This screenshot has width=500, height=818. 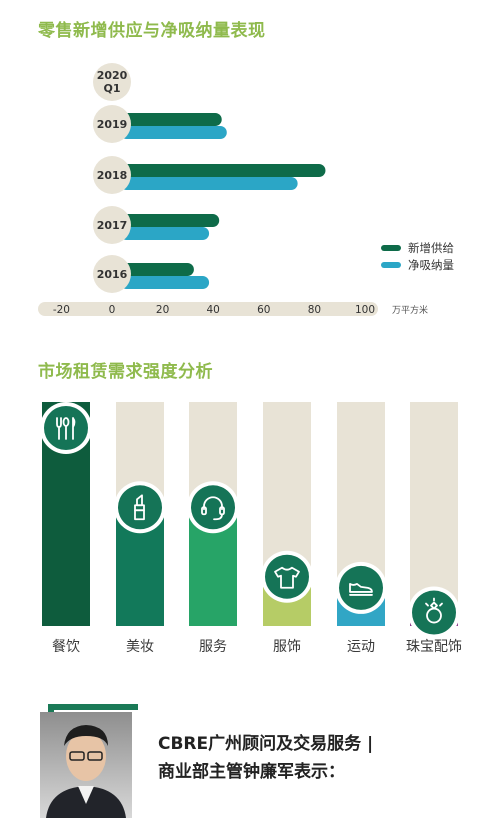 I want to click on legend-label: 新增供给, so click(x=431, y=248).